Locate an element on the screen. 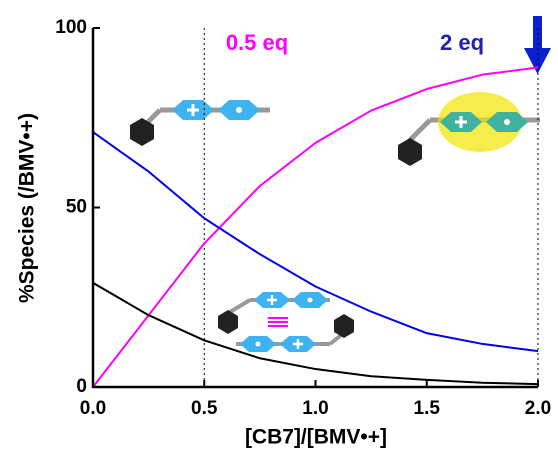  x-tick-label: 0.0 is located at coordinates (93, 408).